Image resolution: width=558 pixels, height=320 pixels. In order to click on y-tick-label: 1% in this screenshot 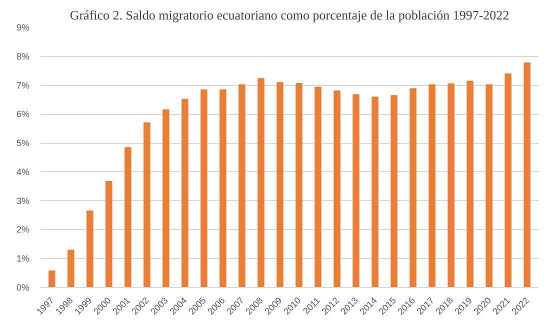, I will do `click(23, 259)`.